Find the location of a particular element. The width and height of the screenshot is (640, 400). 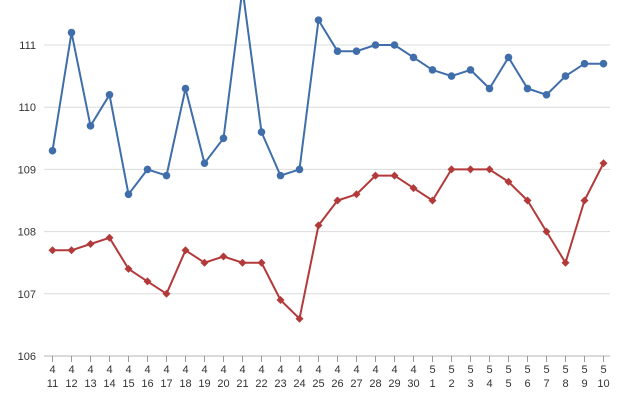

x-tick-label-day: 9 is located at coordinates (584, 384).